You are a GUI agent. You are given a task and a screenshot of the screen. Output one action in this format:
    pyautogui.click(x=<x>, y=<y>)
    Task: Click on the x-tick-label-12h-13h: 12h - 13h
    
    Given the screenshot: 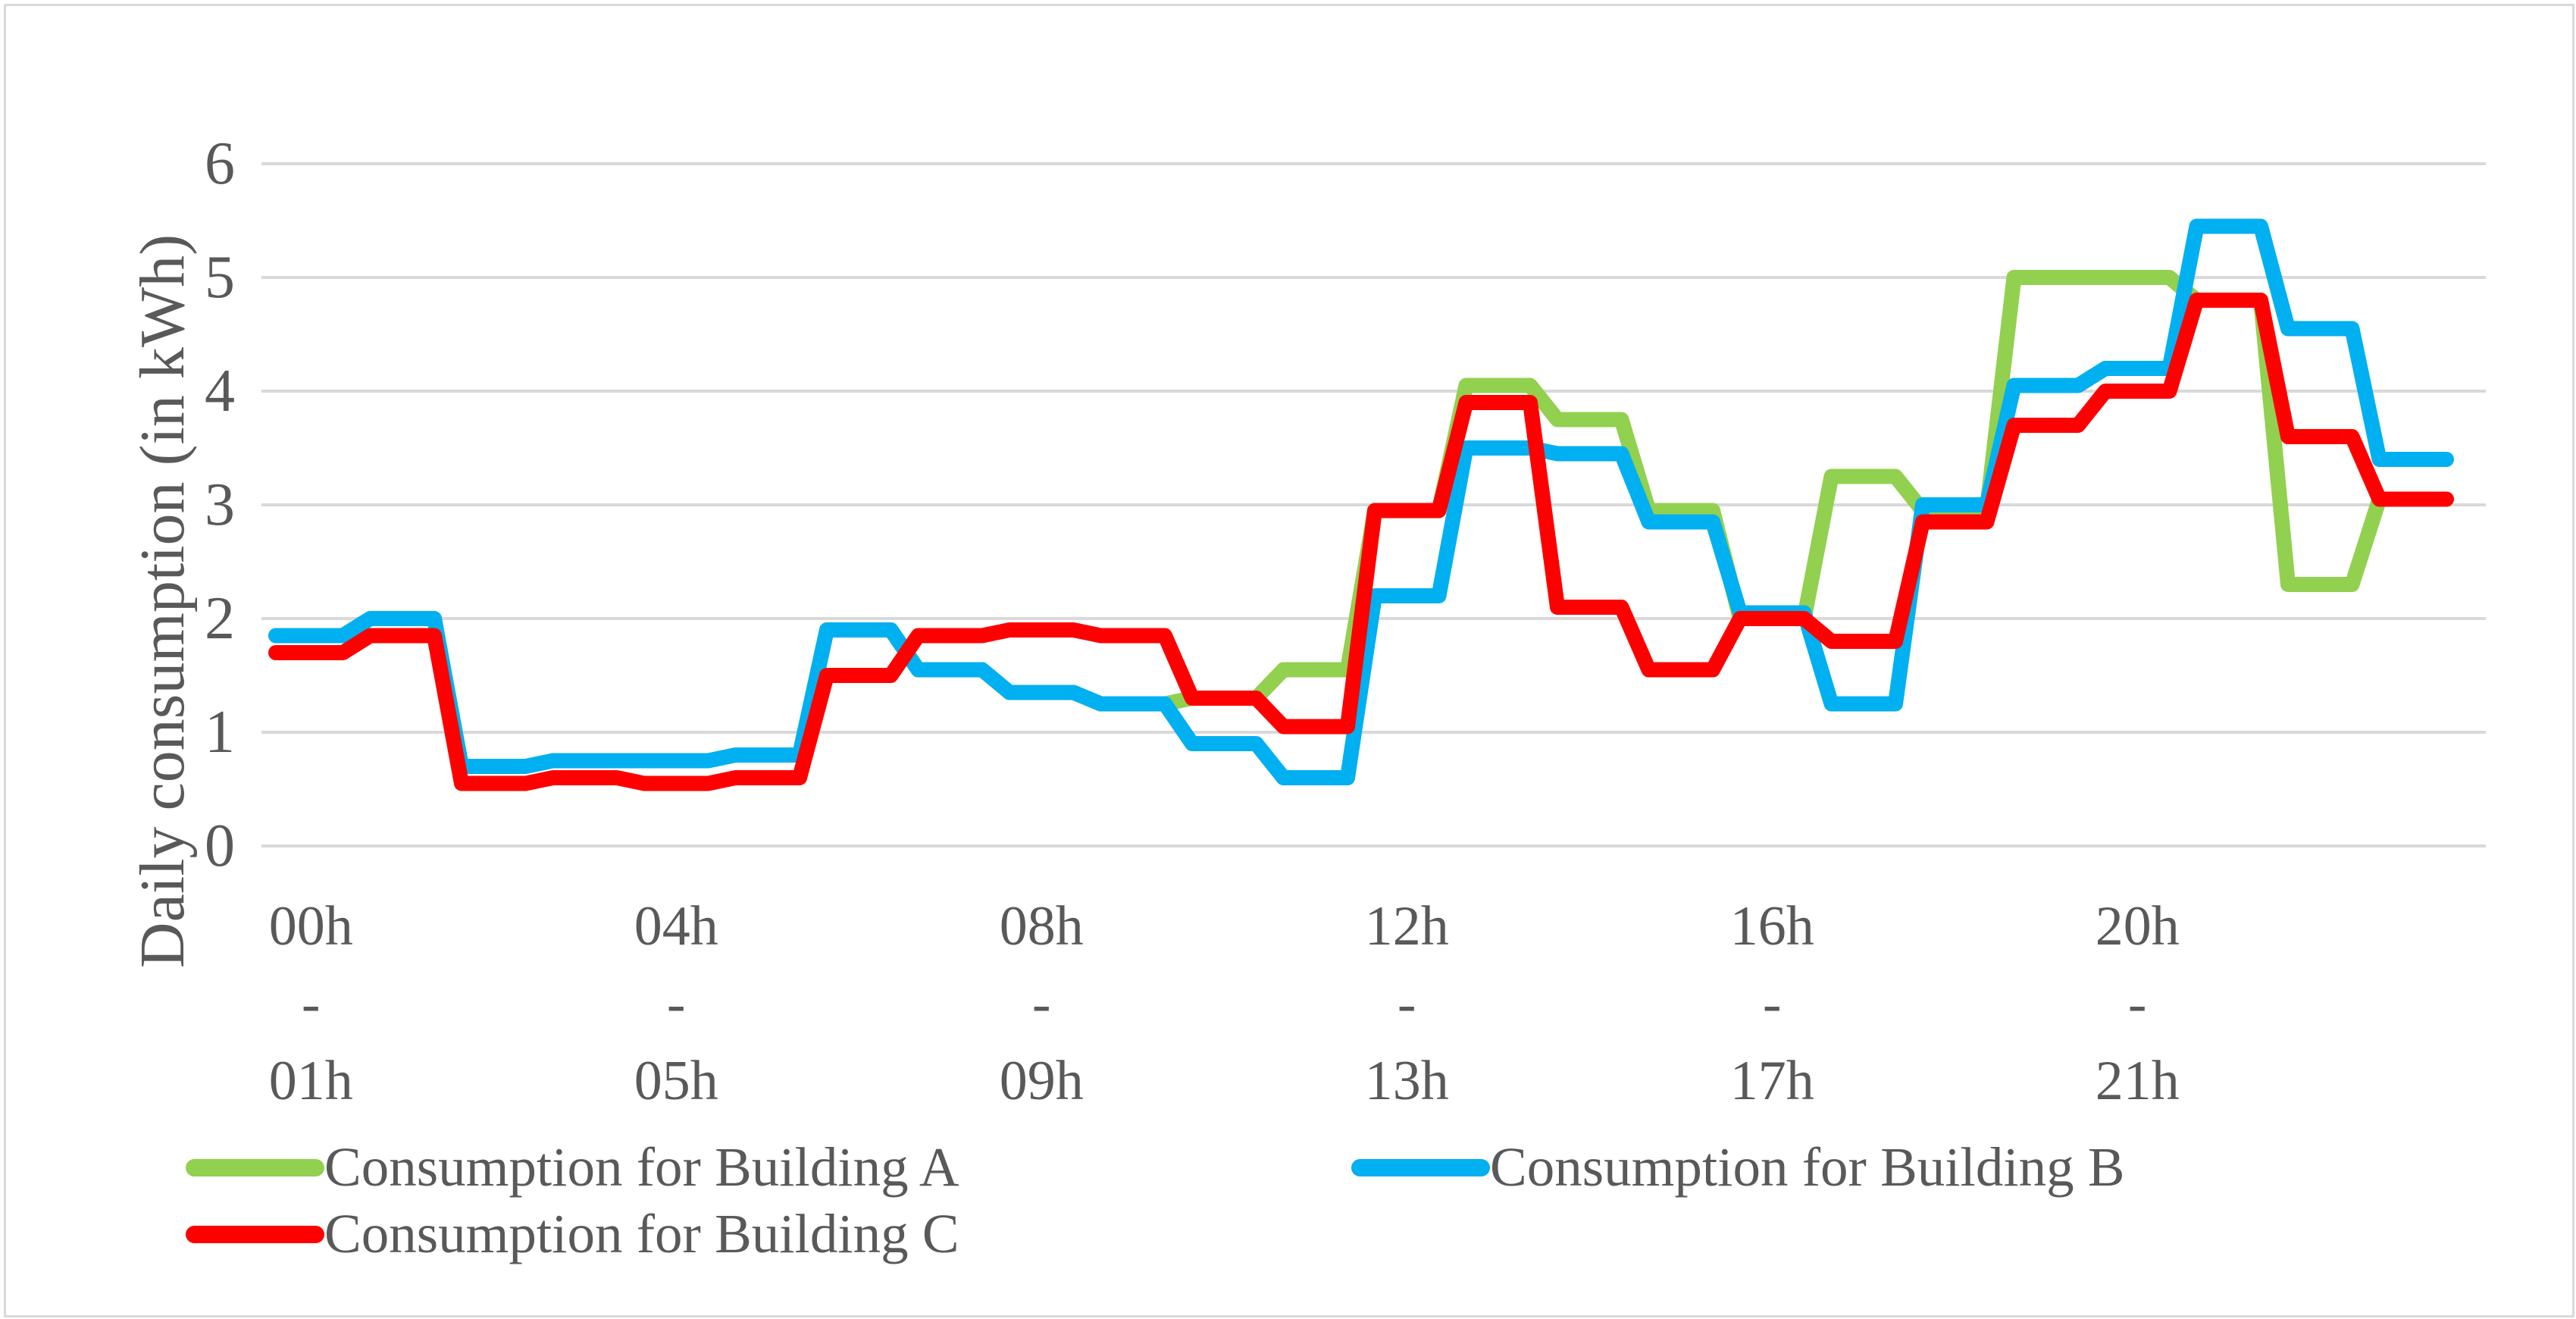 What is the action you would take?
    pyautogui.click(x=1407, y=1014)
    